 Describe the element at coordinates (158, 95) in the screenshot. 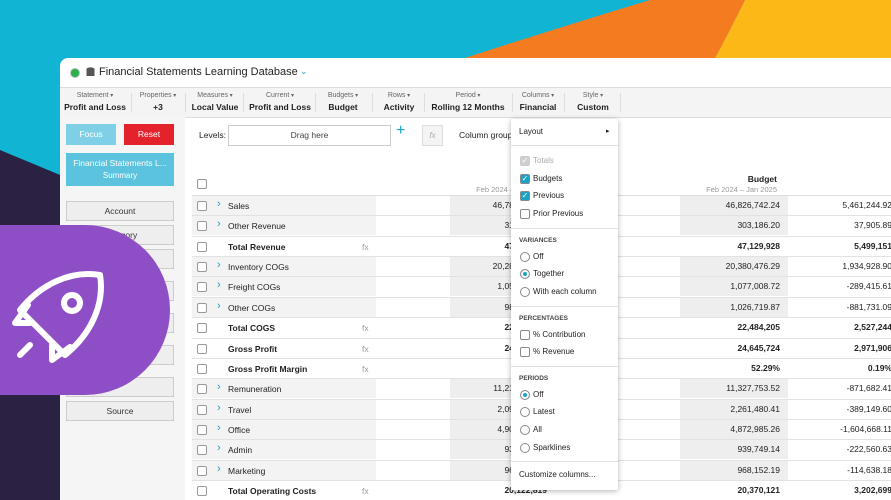

I see `toolbar-label: Properties` at that location.